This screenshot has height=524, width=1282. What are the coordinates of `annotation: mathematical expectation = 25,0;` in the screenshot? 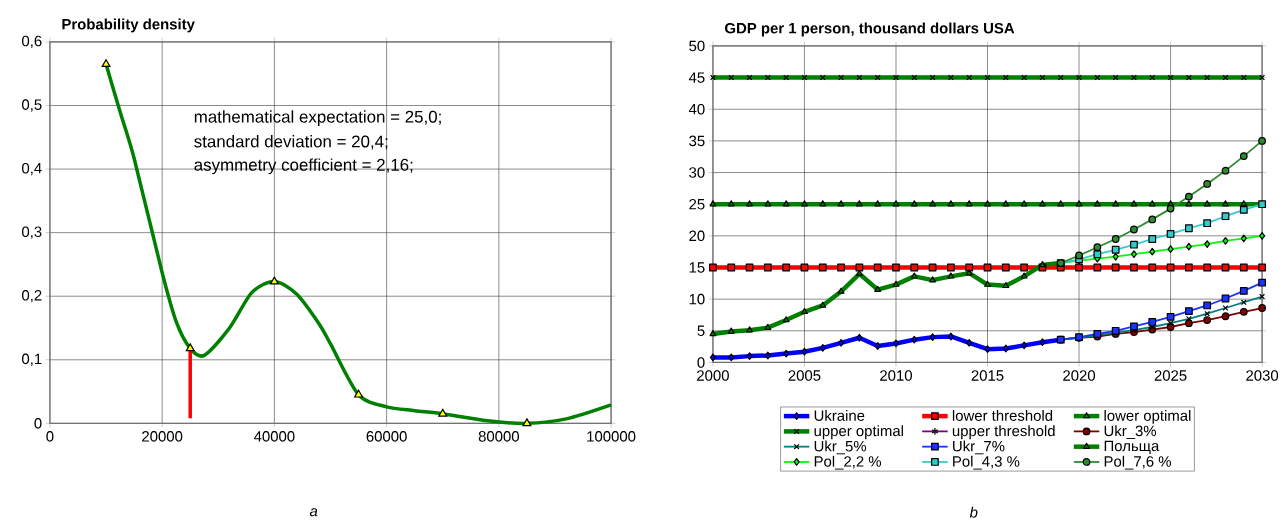 It's located at (317, 118).